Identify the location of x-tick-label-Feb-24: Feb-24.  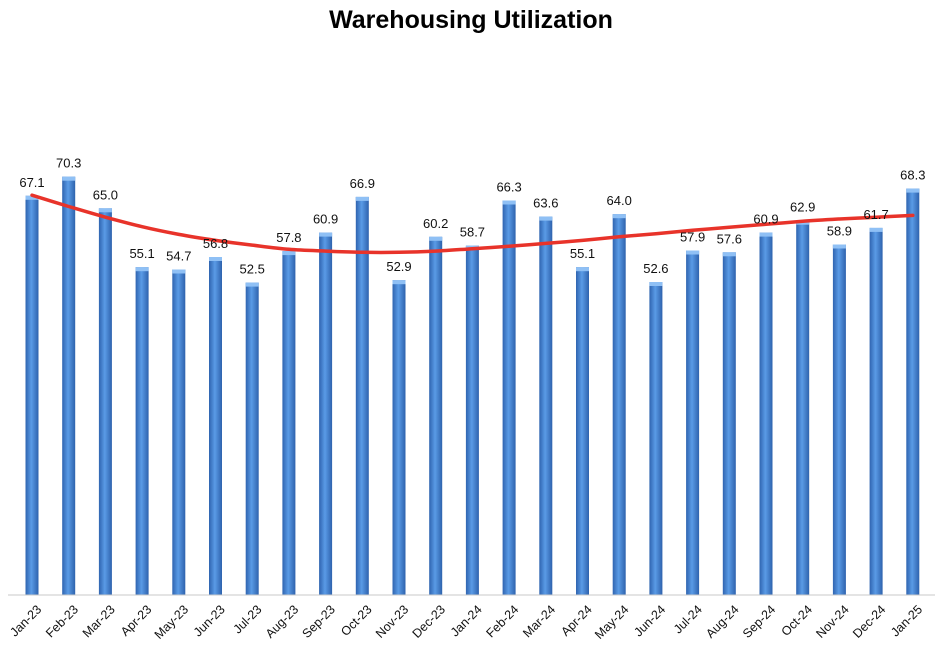
(503, 621).